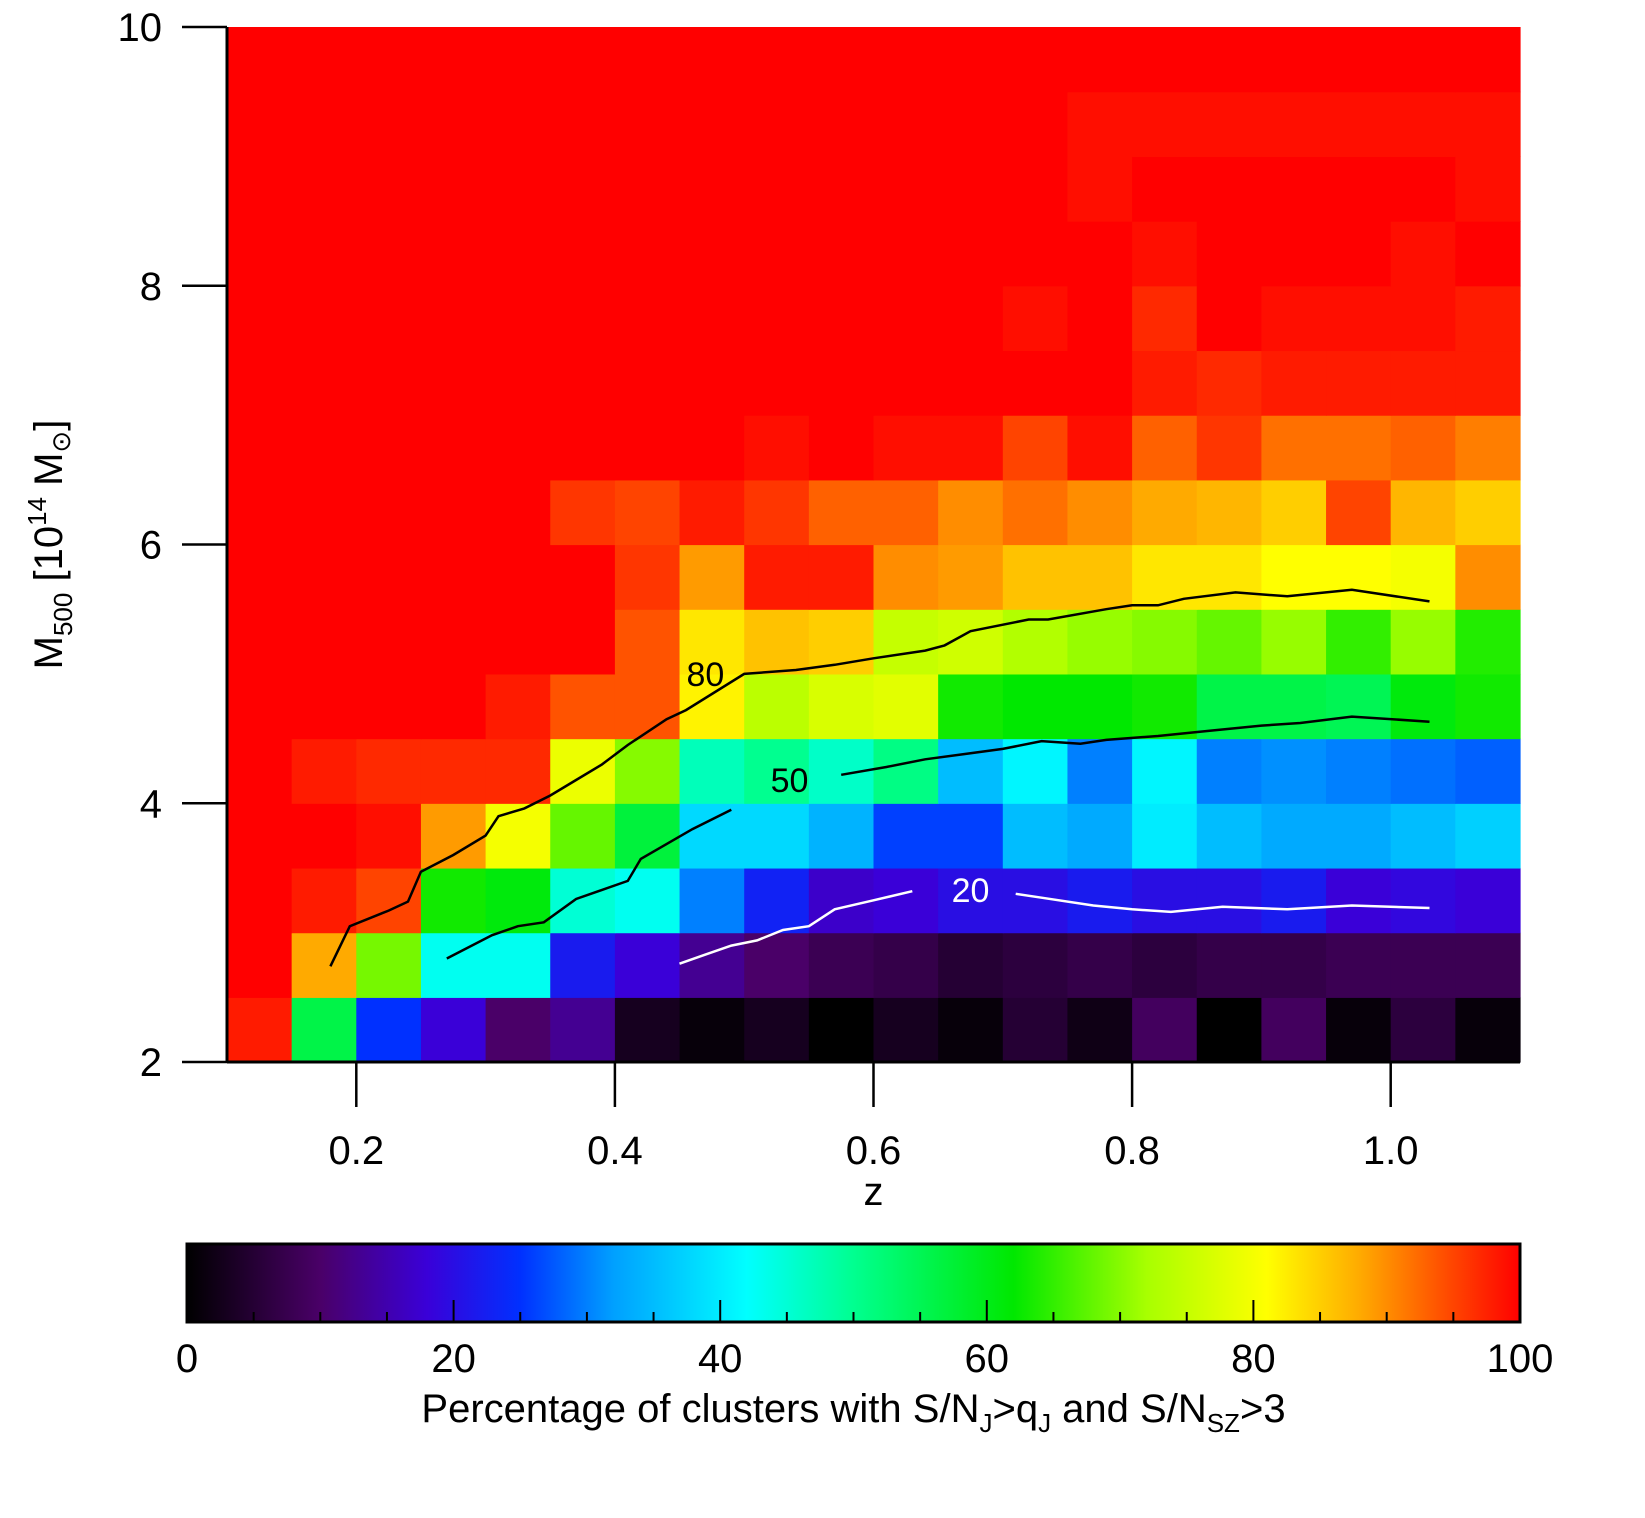 This screenshot has height=1518, width=1645. I want to click on x-tick-label: 1.0, so click(1391, 1151).